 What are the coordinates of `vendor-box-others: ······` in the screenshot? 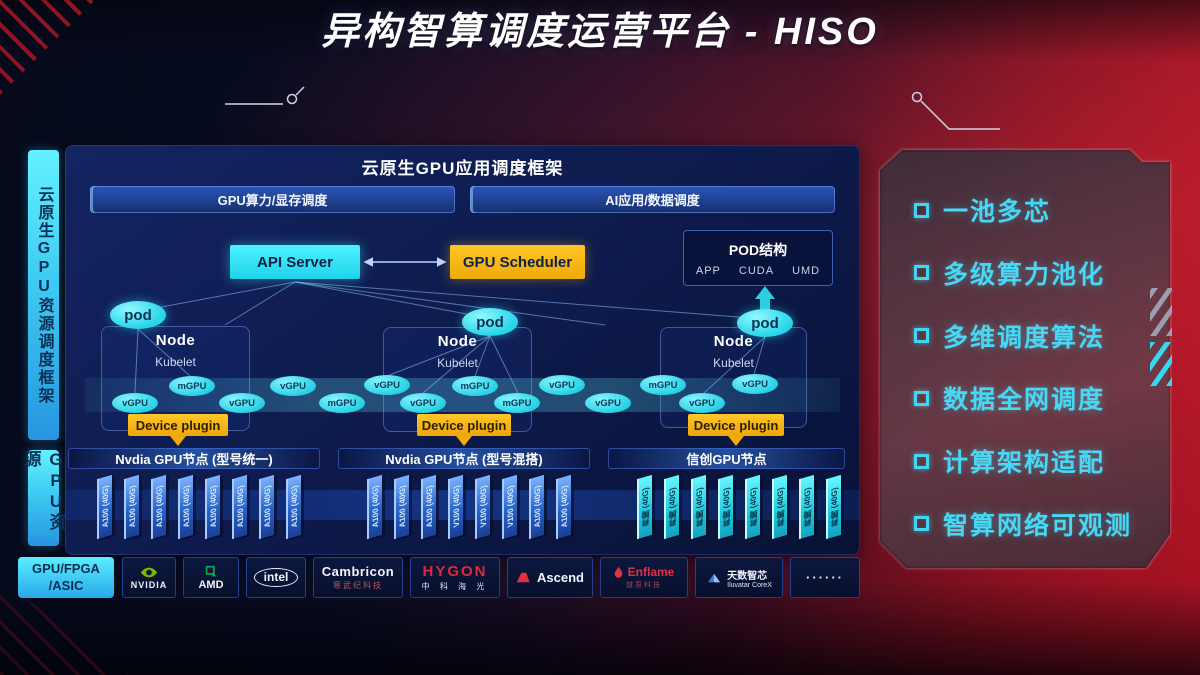 It's located at (825, 577).